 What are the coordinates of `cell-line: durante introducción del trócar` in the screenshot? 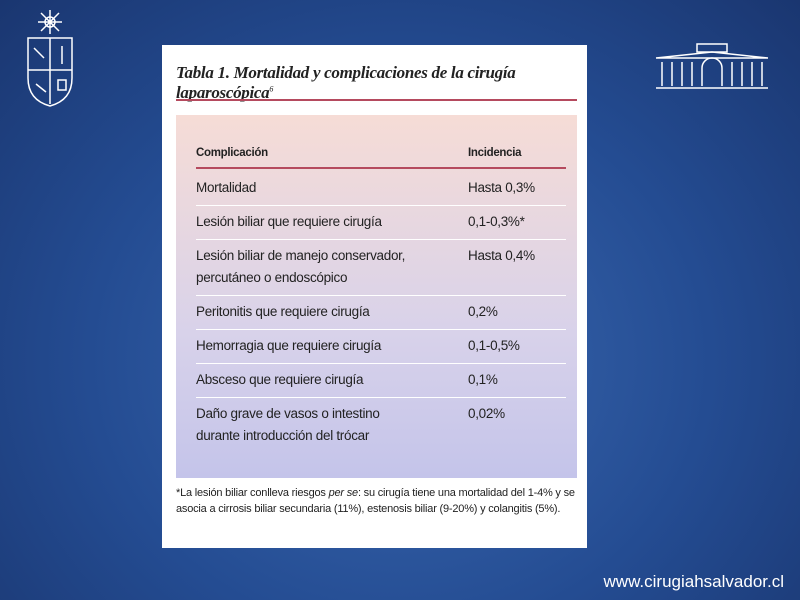 It's located at (283, 435).